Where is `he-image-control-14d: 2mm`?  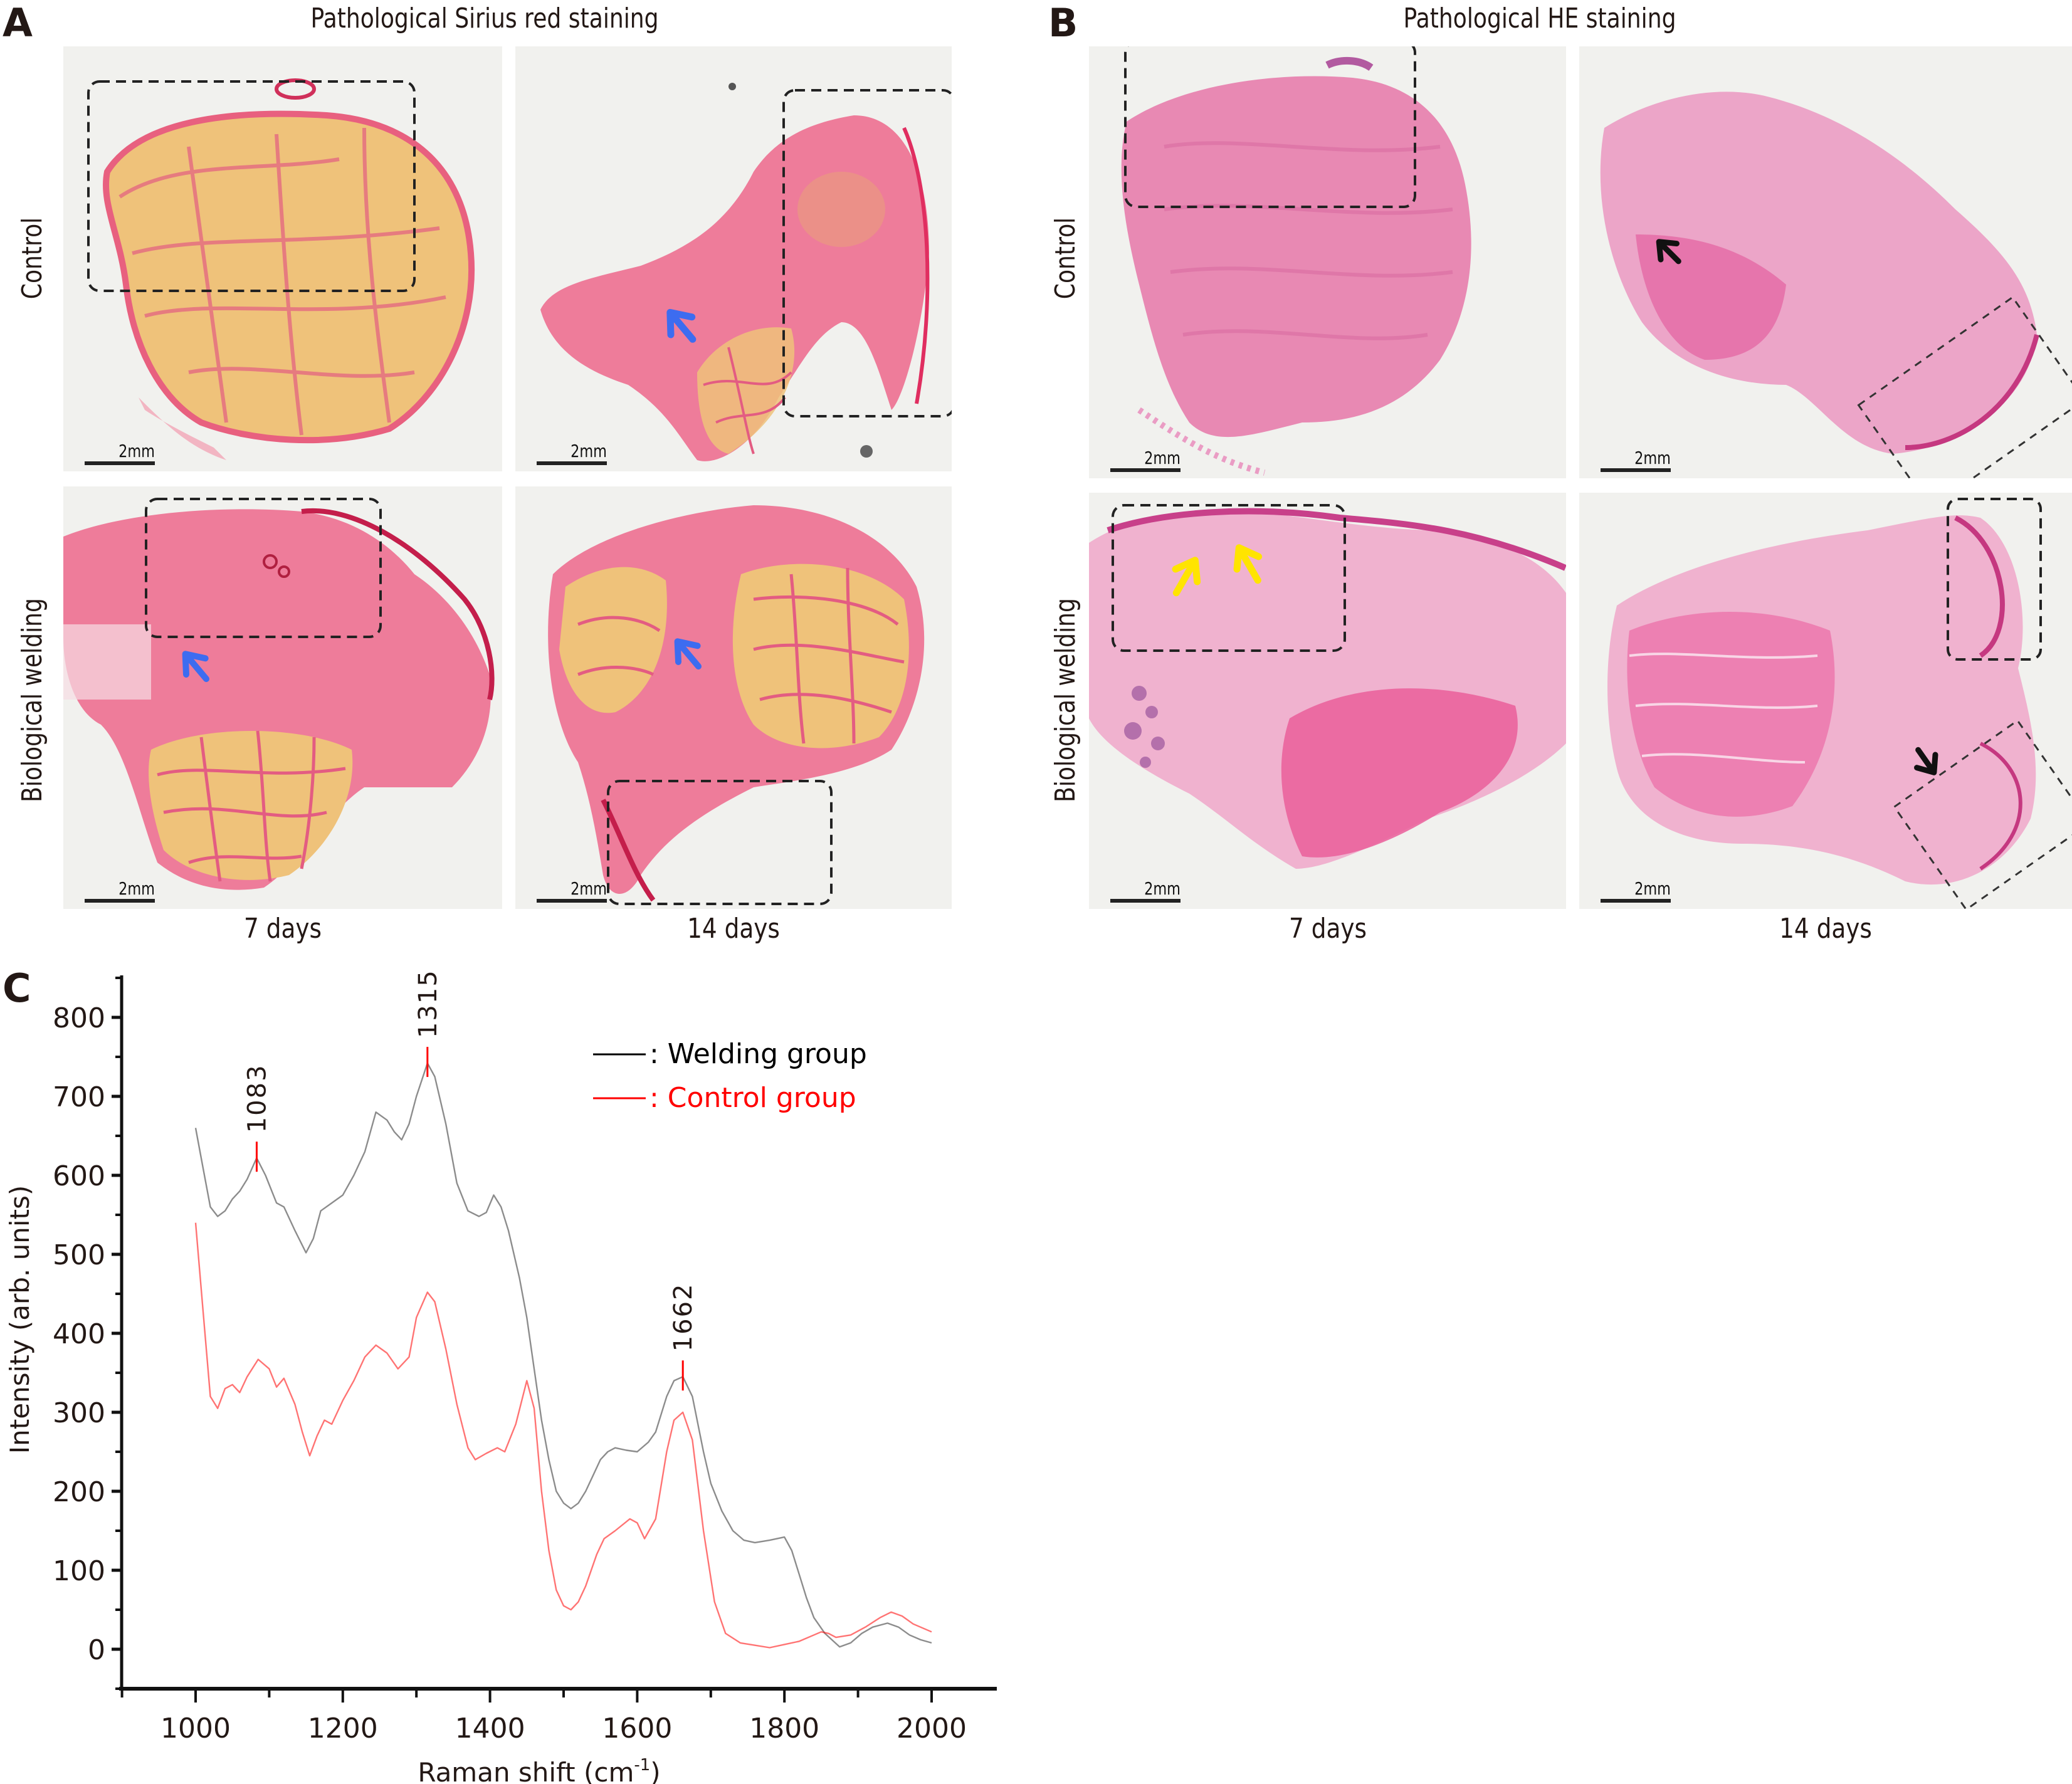 he-image-control-14d: 2mm is located at coordinates (1825, 262).